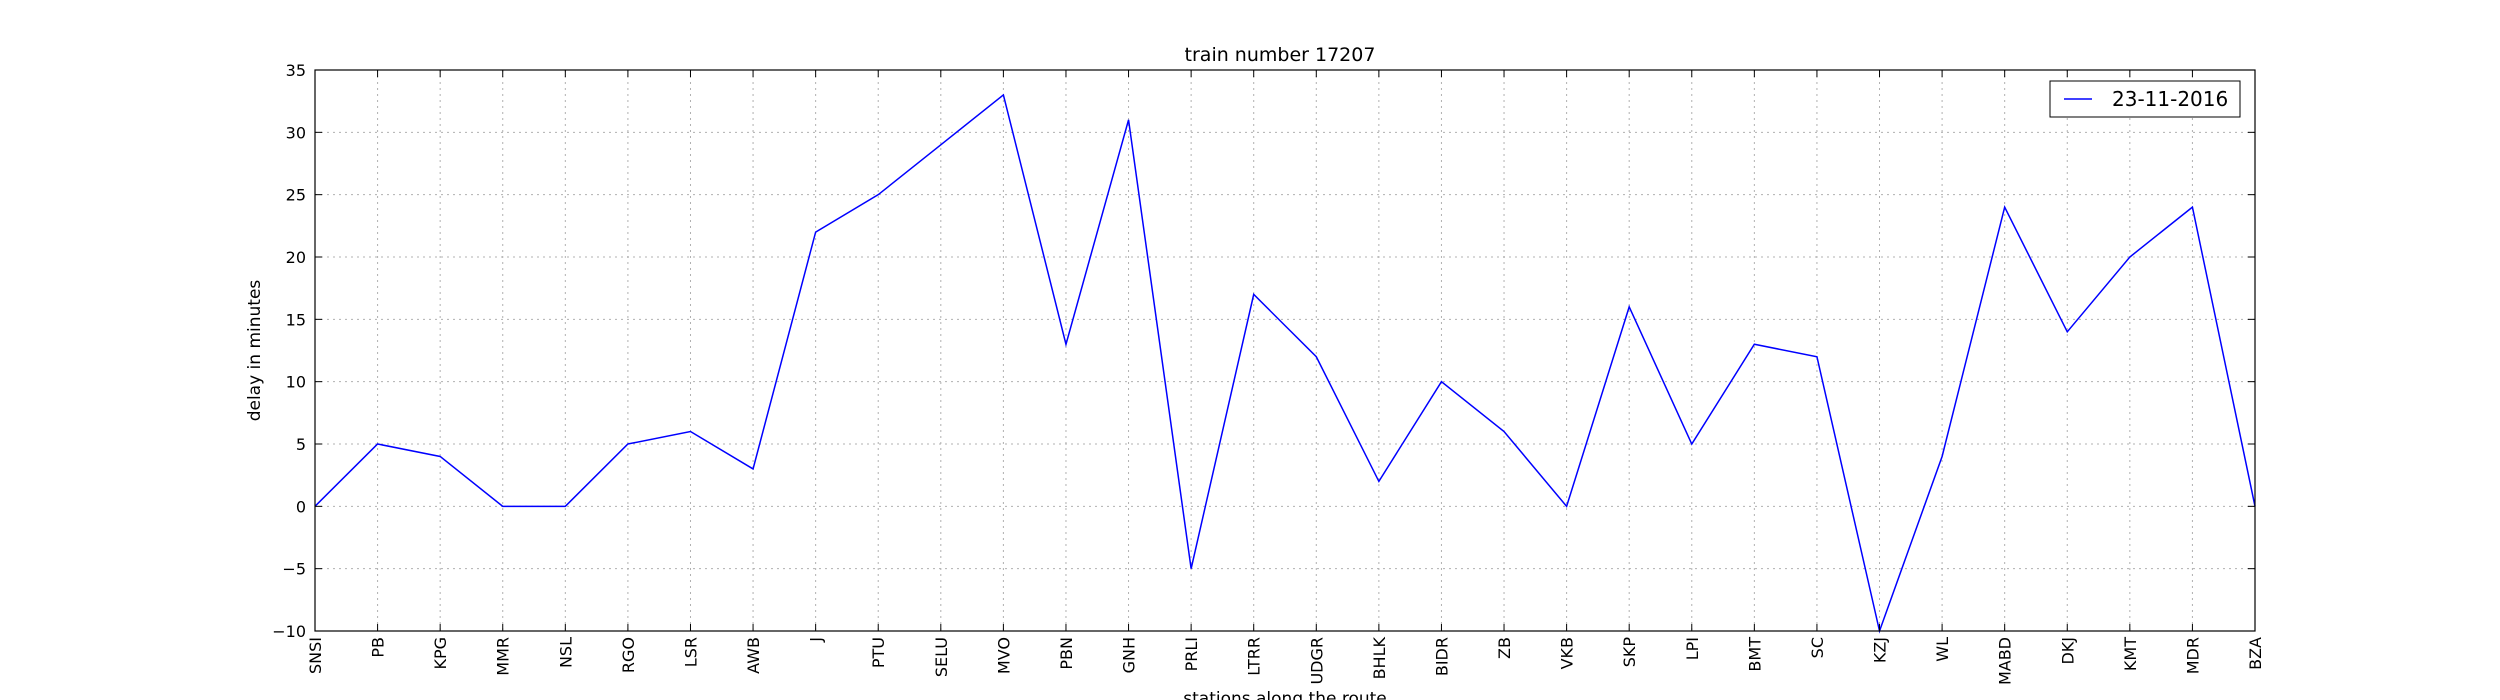 The width and height of the screenshot is (2500, 700). What do you see at coordinates (878, 652) in the screenshot?
I see `x-tick-label: PTU` at bounding box center [878, 652].